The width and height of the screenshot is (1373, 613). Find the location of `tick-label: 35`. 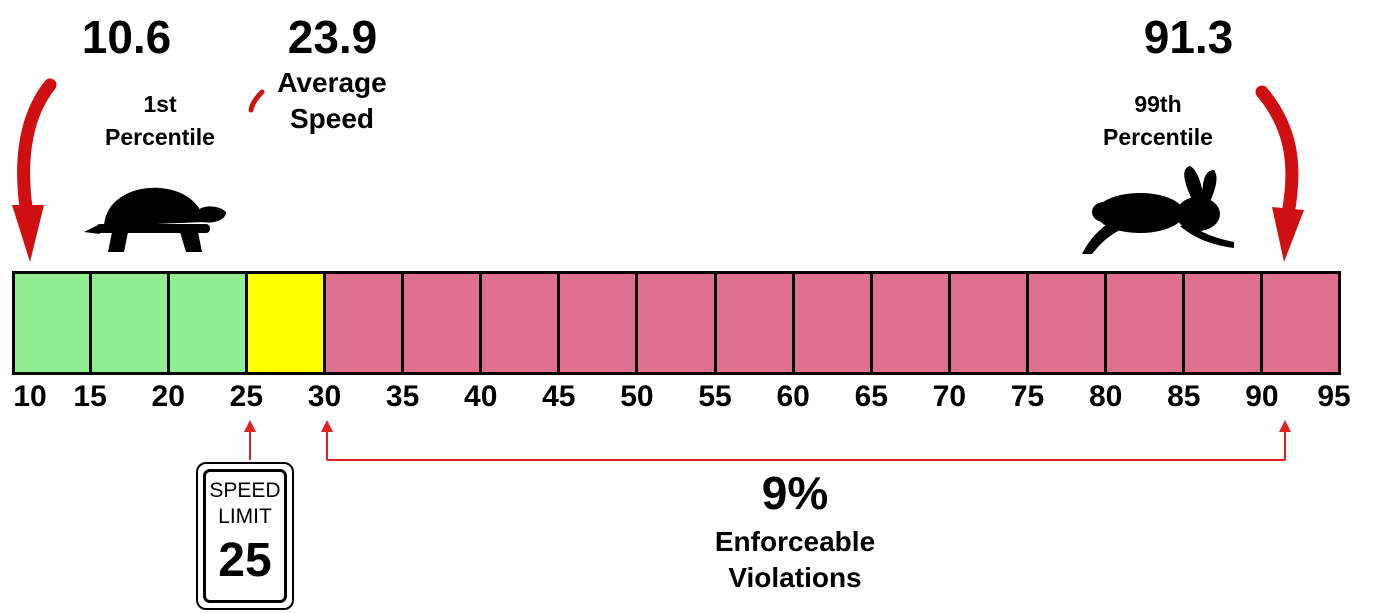

tick-label: 35 is located at coordinates (402, 396).